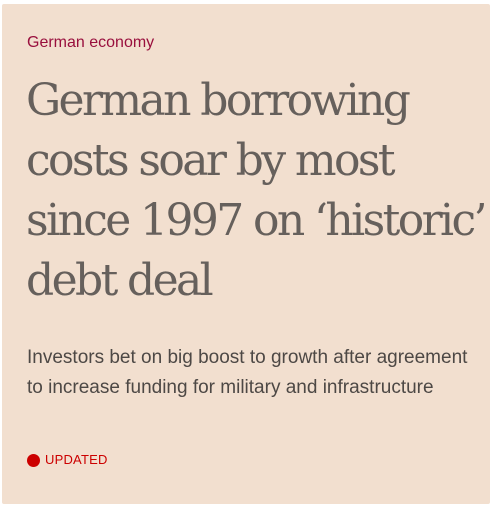 This screenshot has height=508, width=492. I want to click on status-label: UPDATED, so click(76, 459).